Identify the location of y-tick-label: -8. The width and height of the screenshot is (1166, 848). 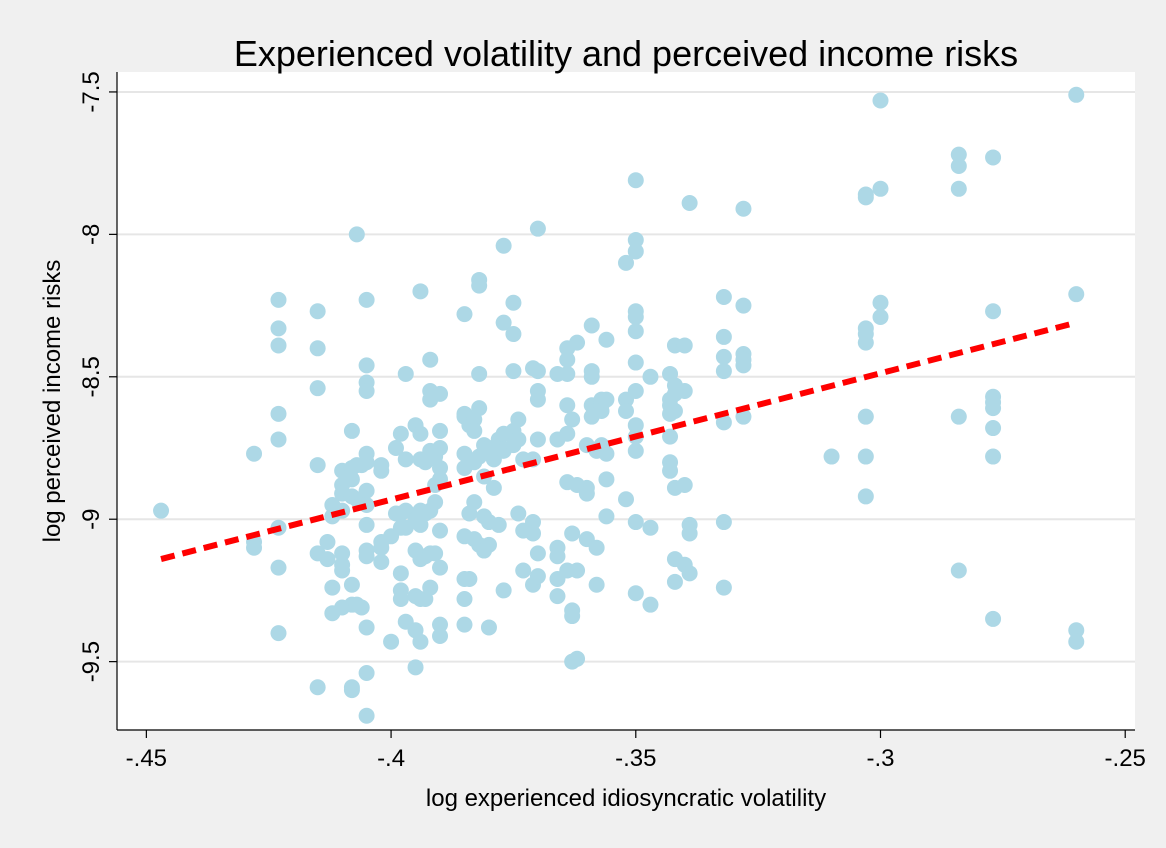
(91, 234).